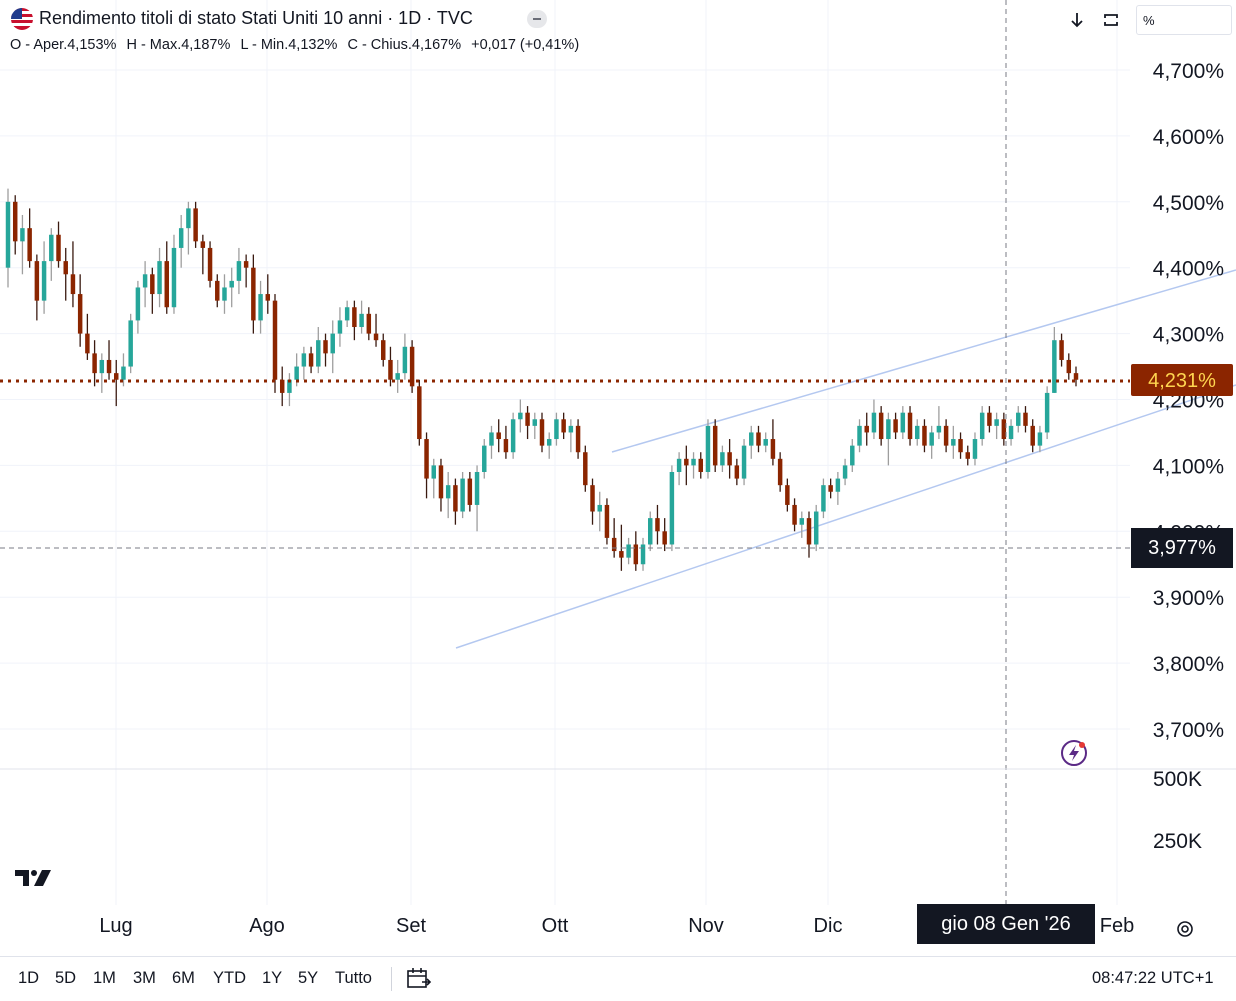  I want to click on range-button-3m: 3M, so click(144, 978).